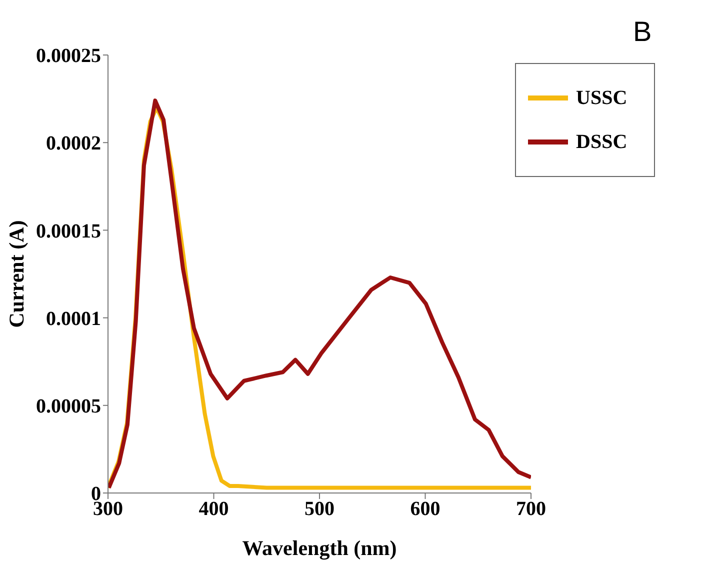 This screenshot has height=583, width=705. Describe the element at coordinates (68, 407) in the screenshot. I see `y-tick-label: 0.00005` at that location.